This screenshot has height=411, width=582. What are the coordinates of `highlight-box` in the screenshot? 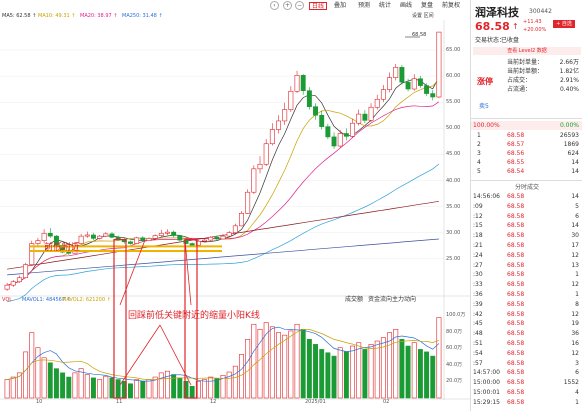 It's located at (191, 318).